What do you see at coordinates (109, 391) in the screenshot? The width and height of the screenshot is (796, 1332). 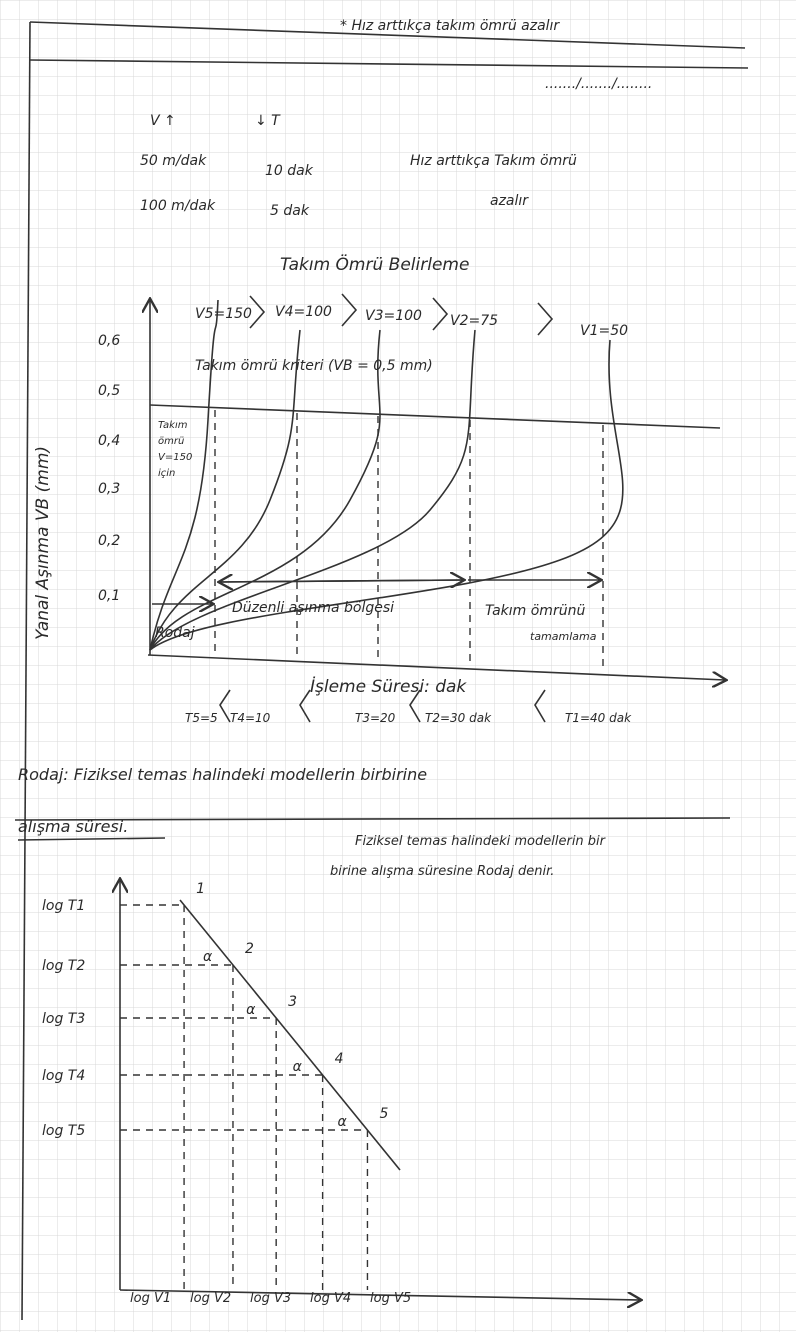 I see `y-tick-label: 0,5` at bounding box center [109, 391].